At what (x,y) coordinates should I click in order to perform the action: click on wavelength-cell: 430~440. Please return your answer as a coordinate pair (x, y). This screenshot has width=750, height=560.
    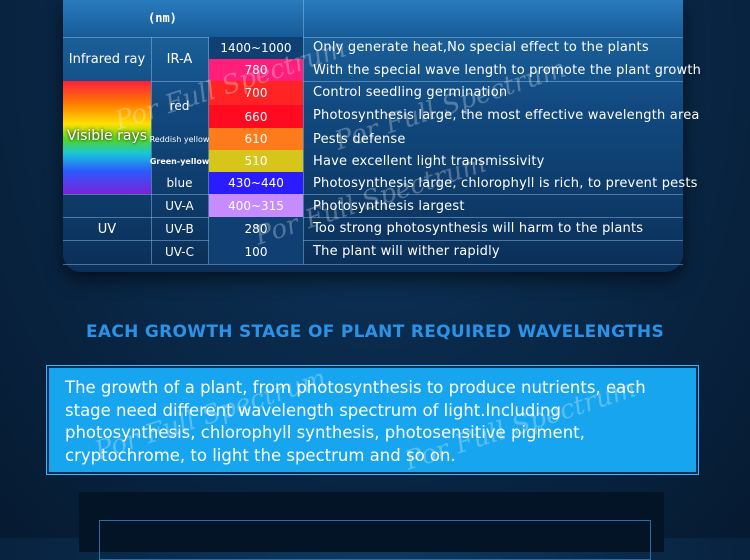
    Looking at the image, I should click on (256, 183).